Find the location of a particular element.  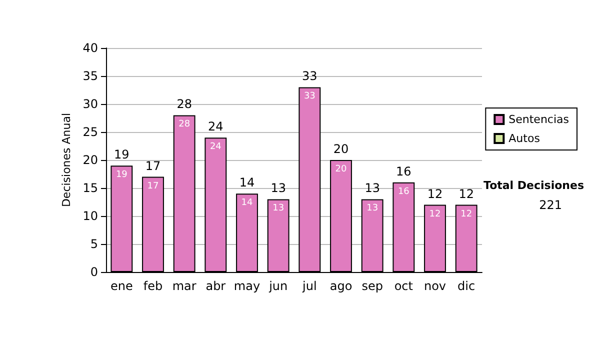

data-label: 20 is located at coordinates (341, 169).